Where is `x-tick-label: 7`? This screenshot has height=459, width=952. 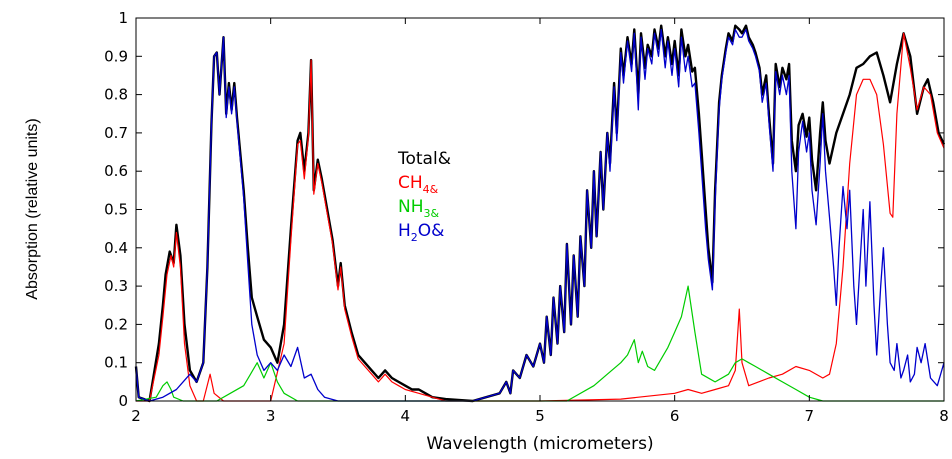
x-tick-label: 7 is located at coordinates (810, 416).